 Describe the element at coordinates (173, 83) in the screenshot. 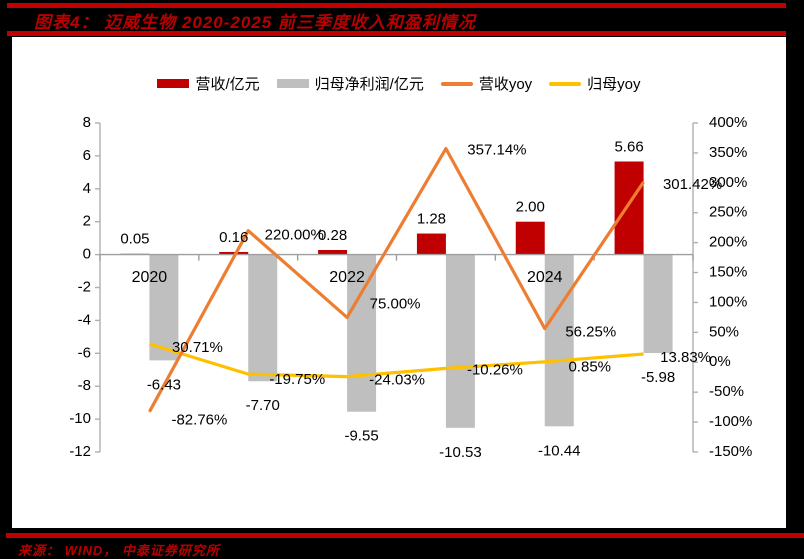

I see `revenue-bar-swatch-icon` at that location.